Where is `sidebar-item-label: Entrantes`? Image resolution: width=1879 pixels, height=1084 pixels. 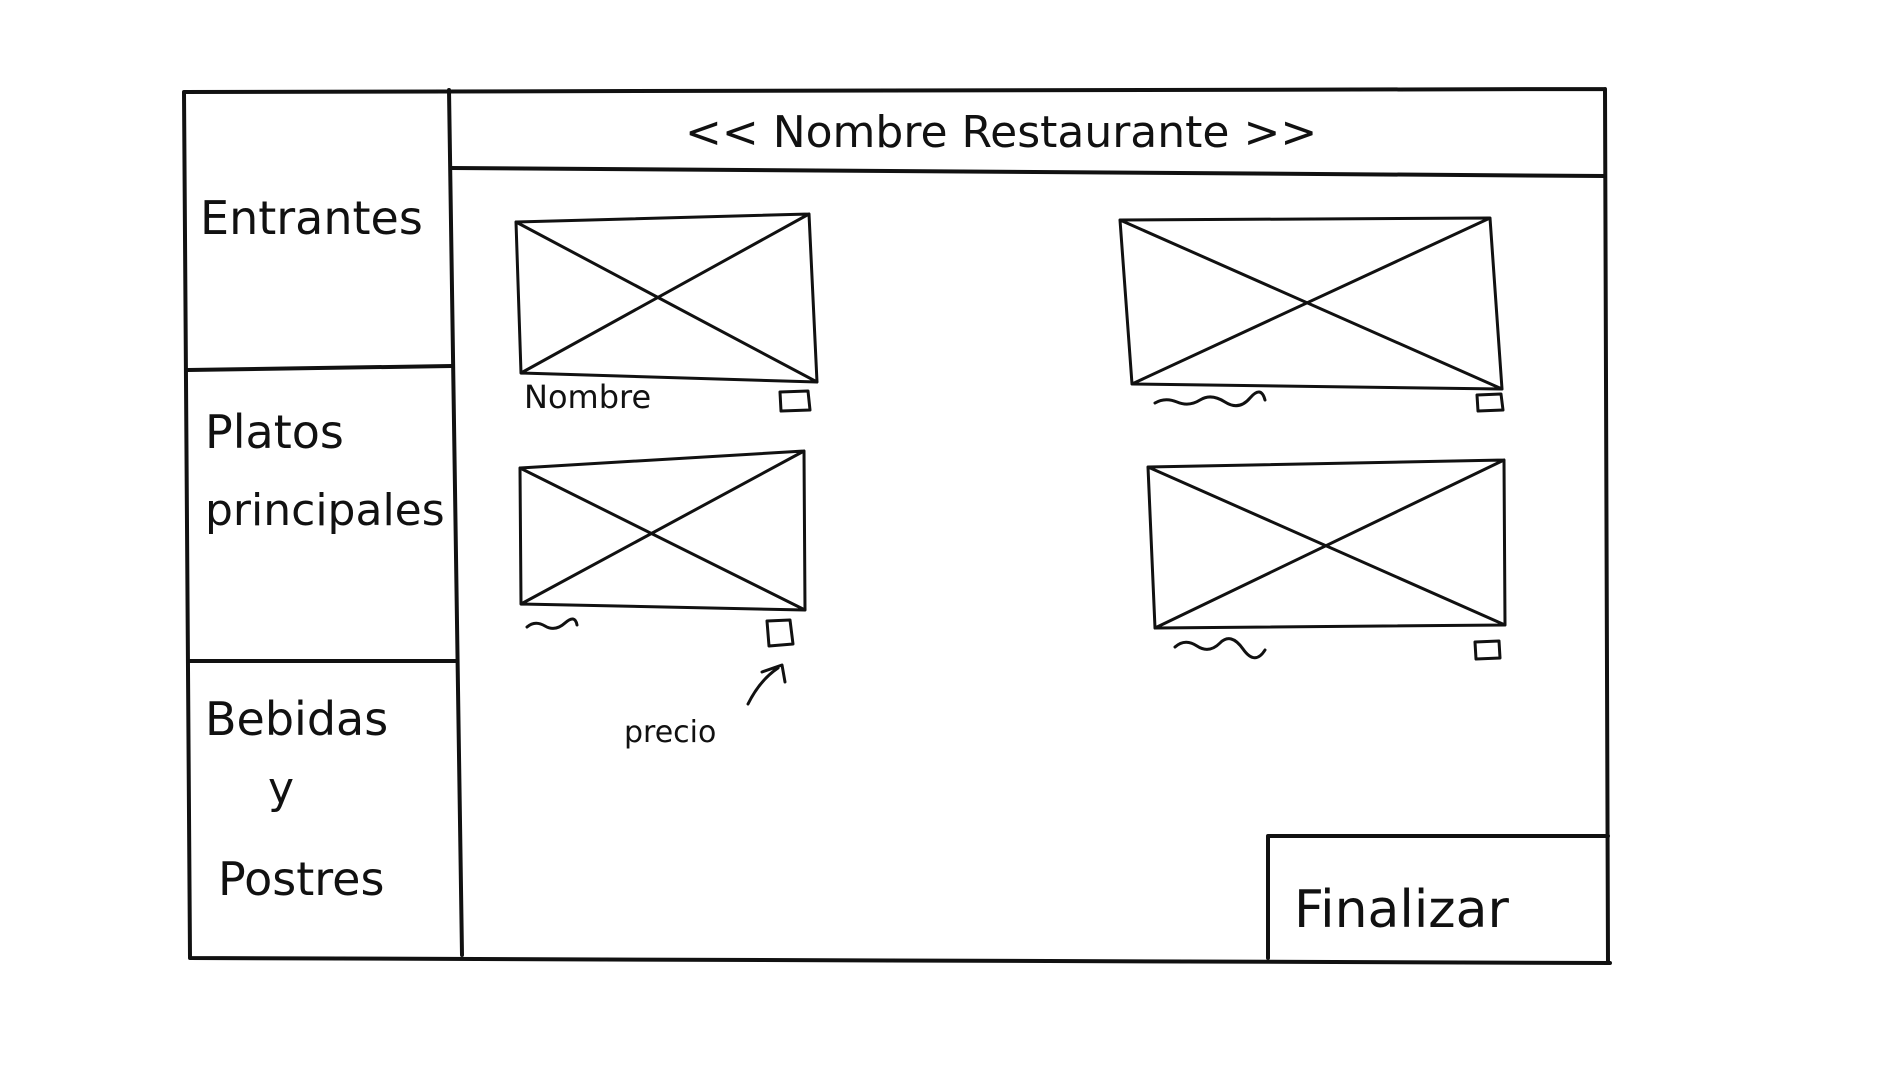 sidebar-item-label: Entrantes is located at coordinates (311, 218).